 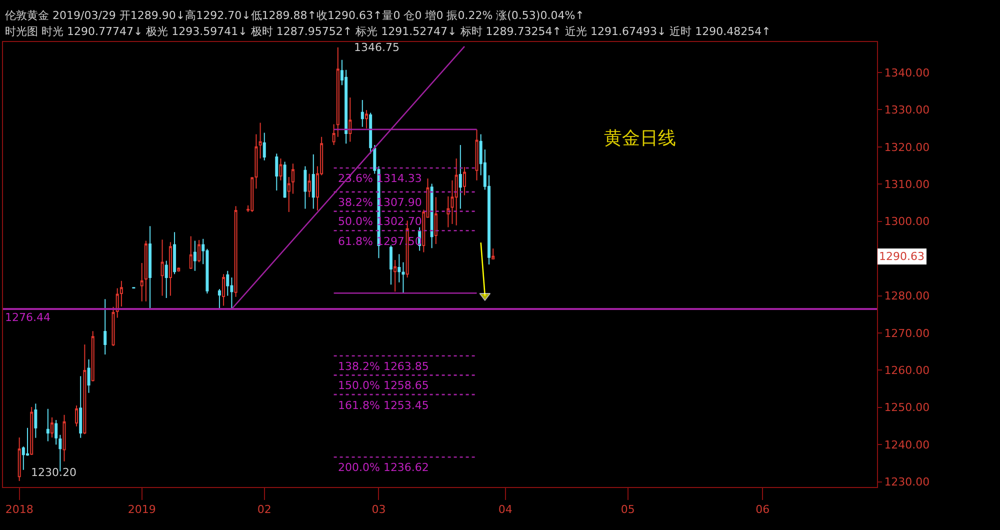 What do you see at coordinates (763, 509) in the screenshot?
I see `x-tick-label: 06` at bounding box center [763, 509].